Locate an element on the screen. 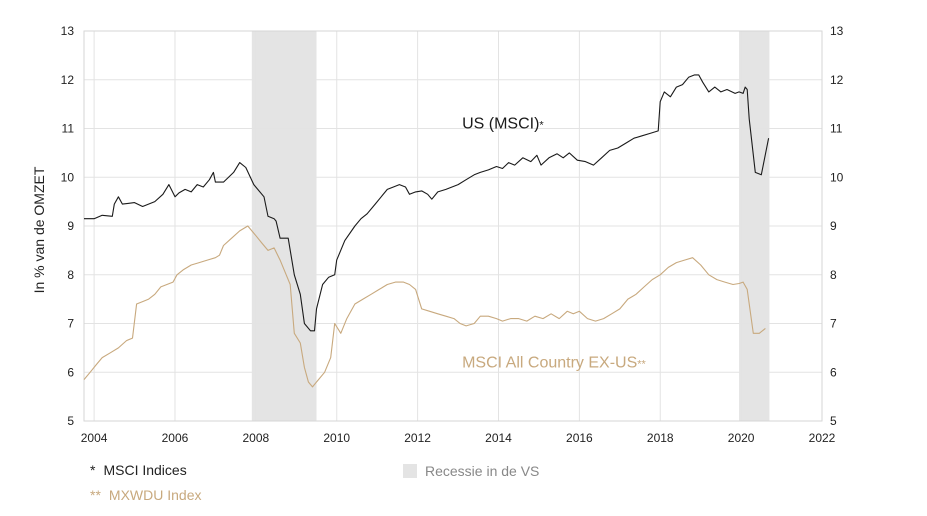 The height and width of the screenshot is (516, 927). series-label-exus-text: MSCI All Country EX-US is located at coordinates (549, 362).